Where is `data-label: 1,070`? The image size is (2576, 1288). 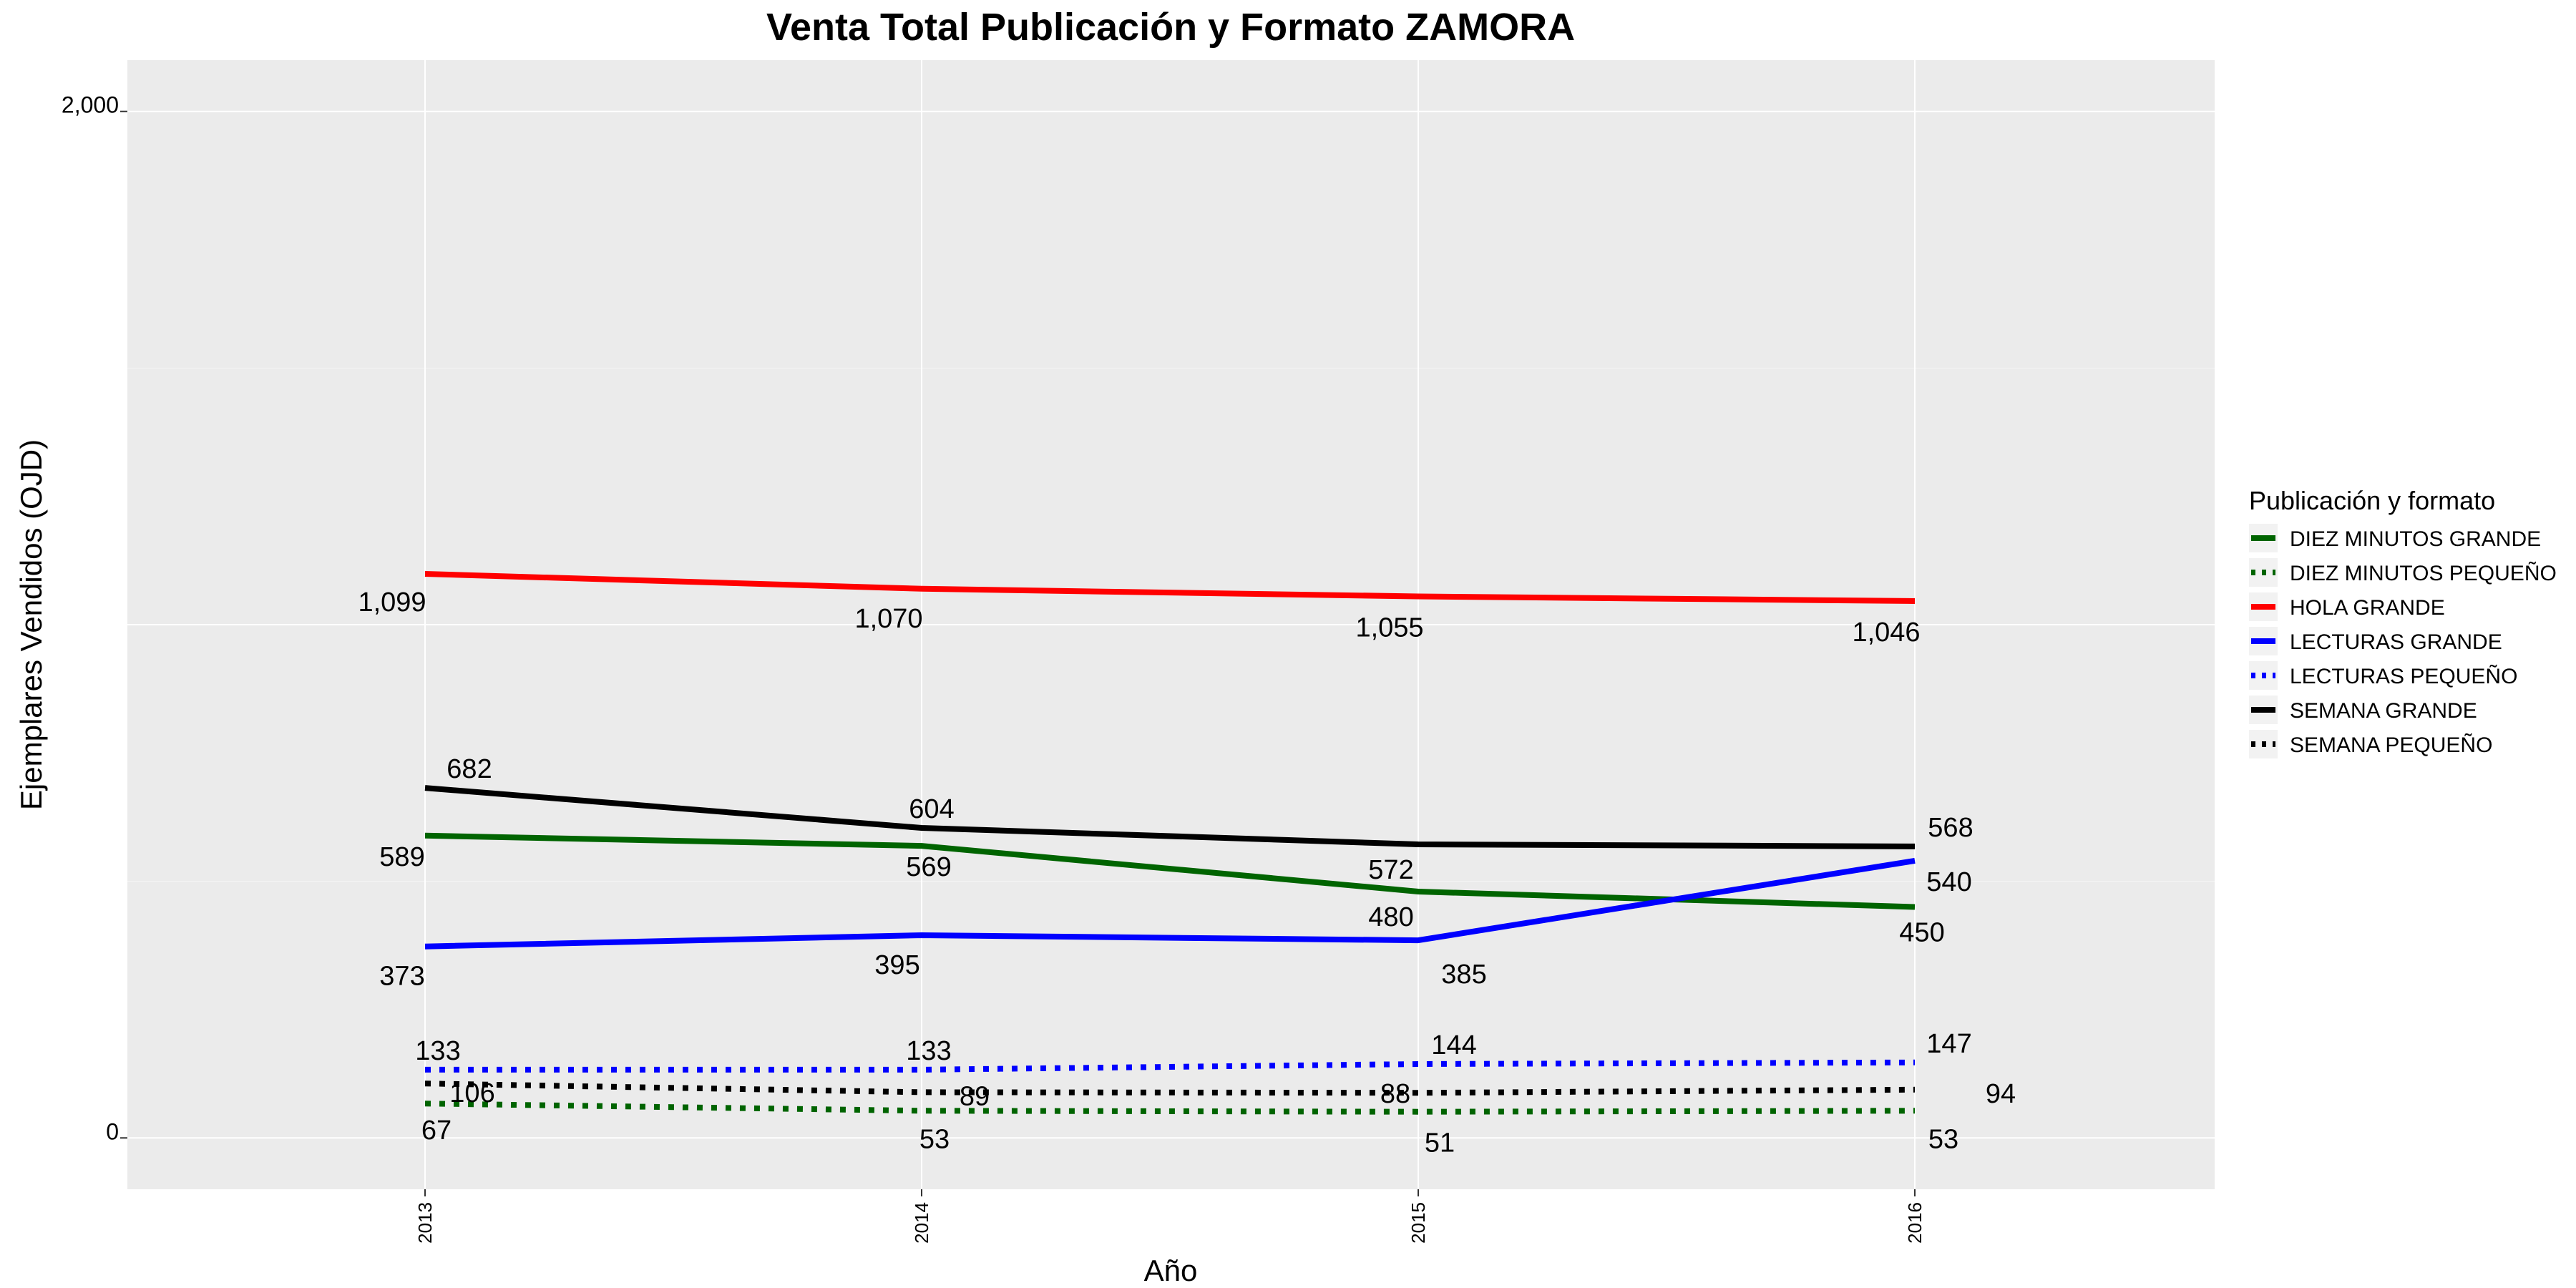
data-label: 1,070 is located at coordinates (888, 619).